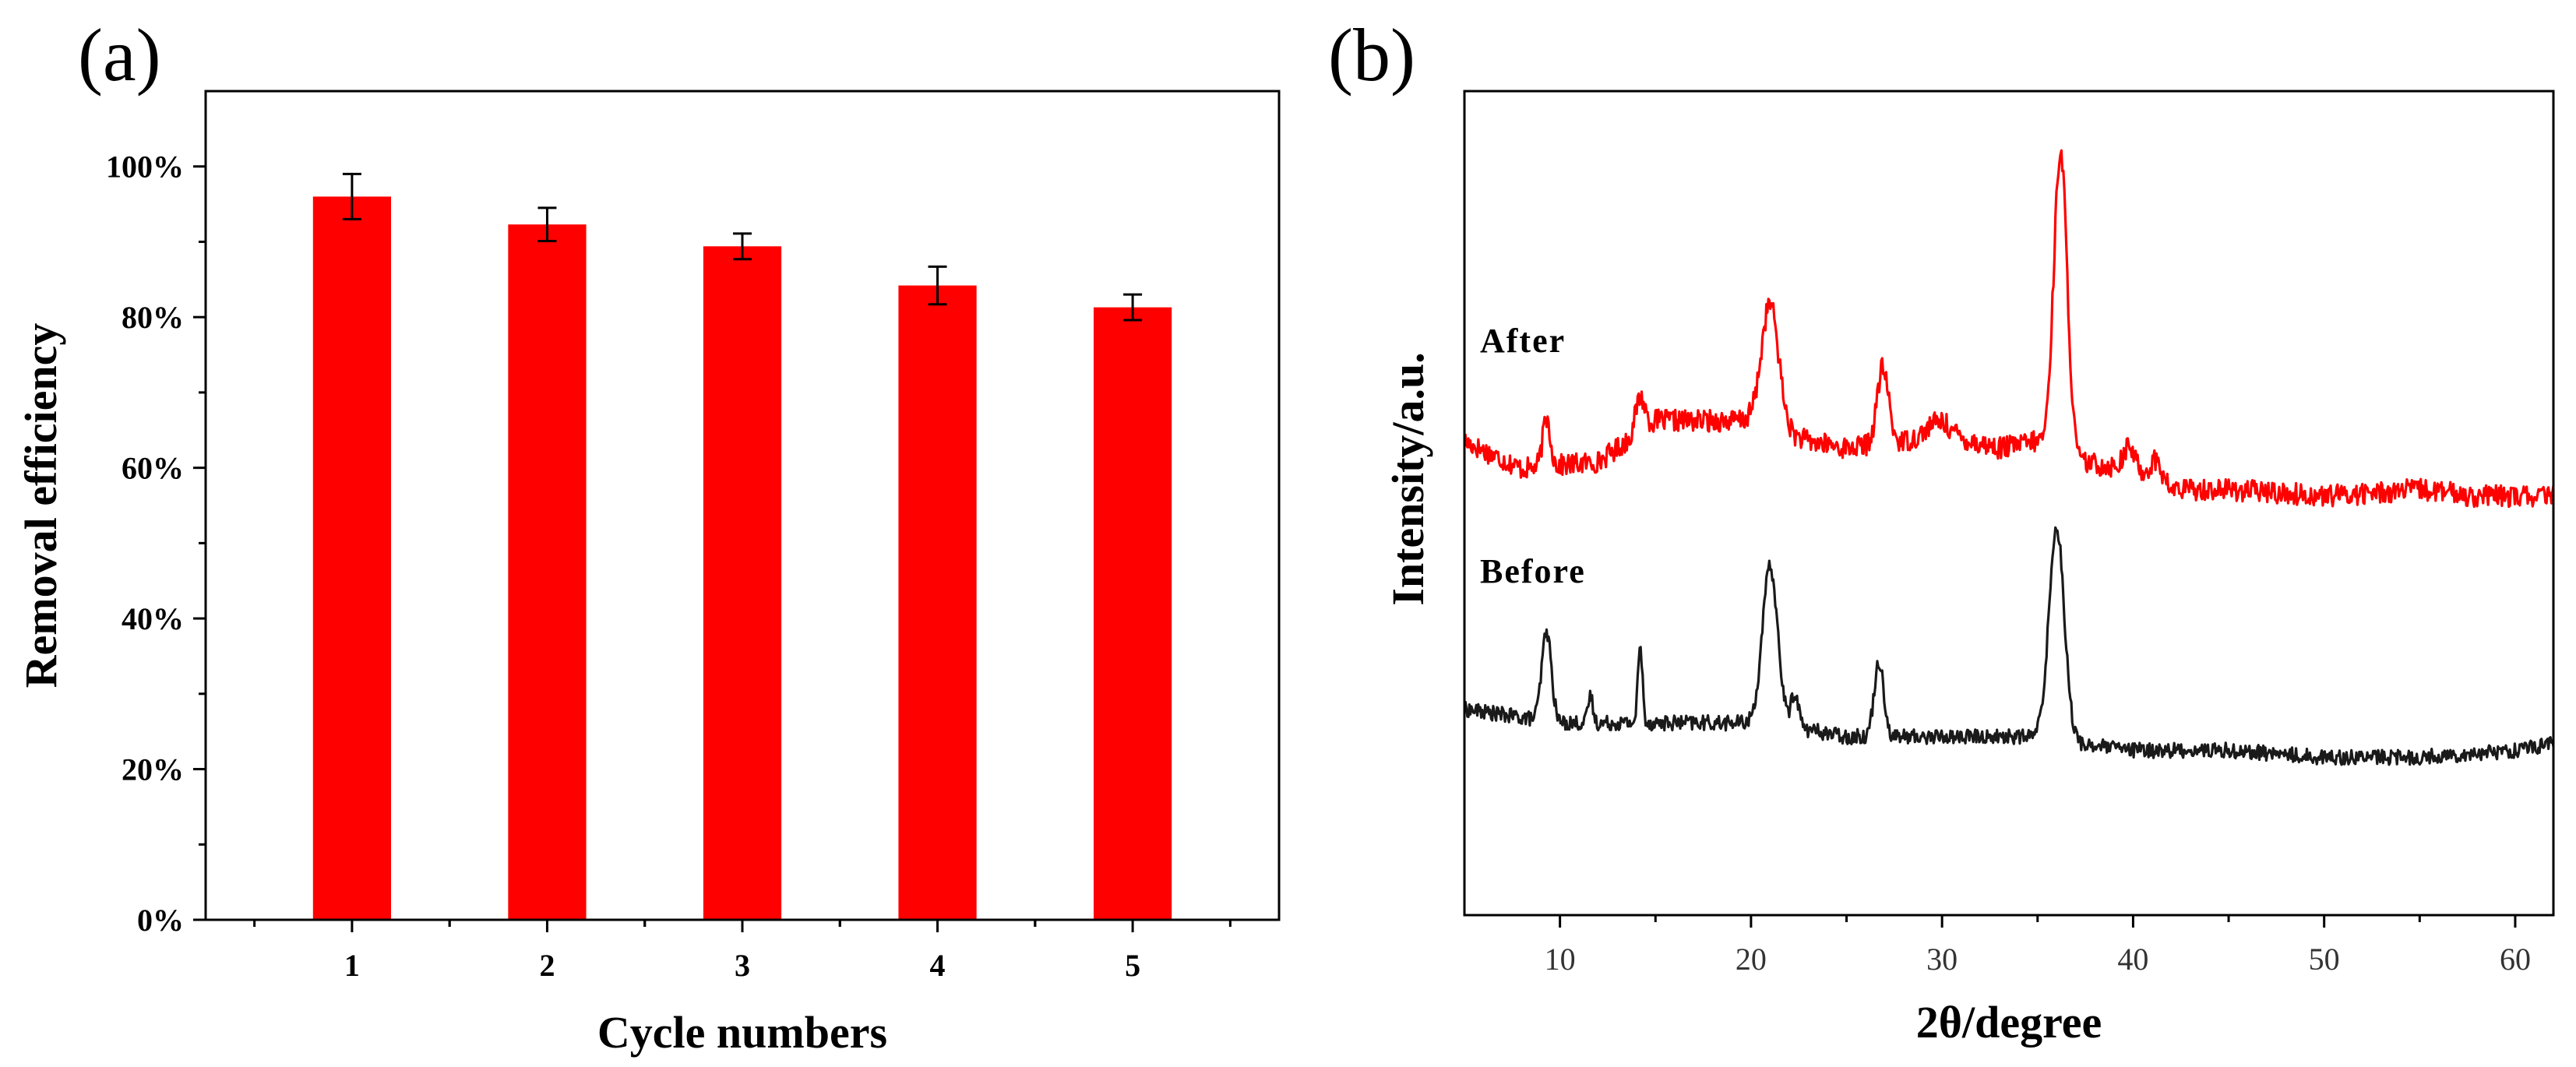  What do you see at coordinates (153, 769) in the screenshot?
I see `y-tick-label: 20%` at bounding box center [153, 769].